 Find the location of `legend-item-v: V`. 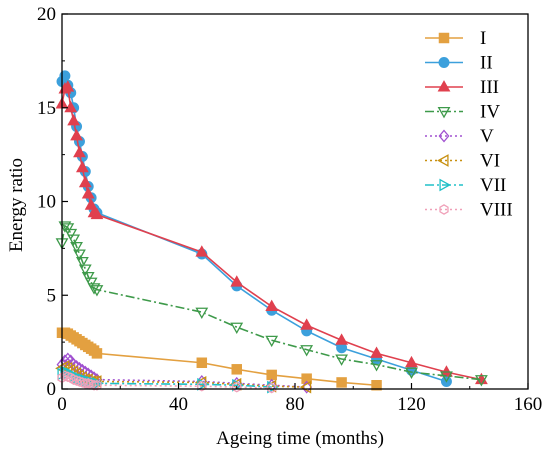

legend-item-v: V is located at coordinates (459, 136).